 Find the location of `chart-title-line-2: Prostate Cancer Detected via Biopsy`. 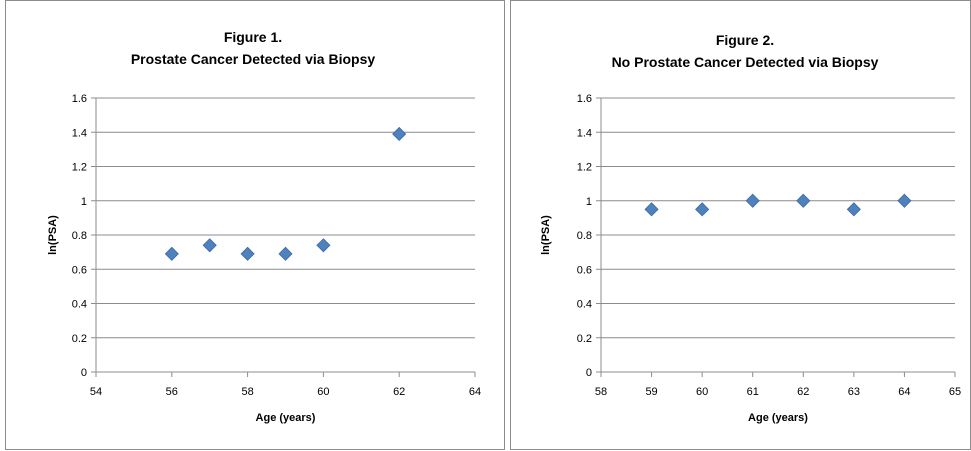

chart-title-line-2: Prostate Cancer Detected via Biopsy is located at coordinates (253, 59).